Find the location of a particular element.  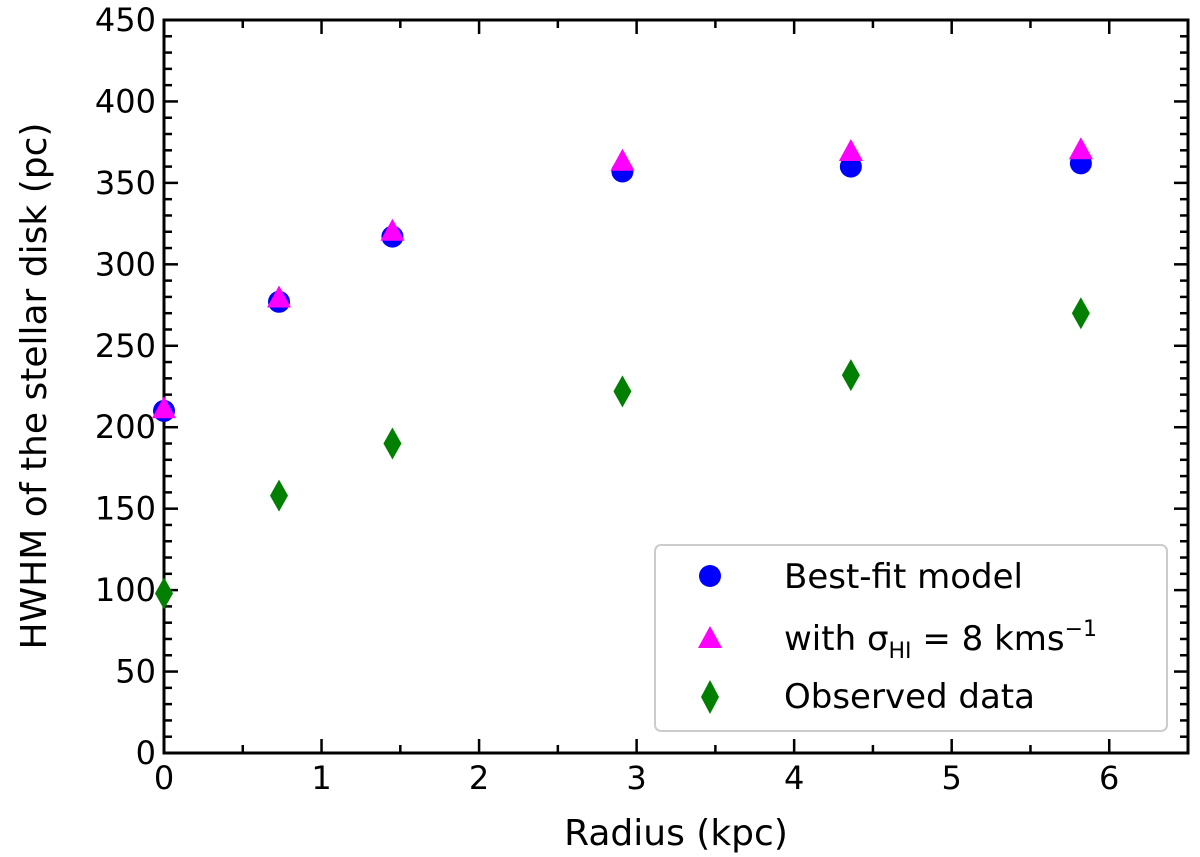

legend-label-observed: Observed data is located at coordinates (909, 697).